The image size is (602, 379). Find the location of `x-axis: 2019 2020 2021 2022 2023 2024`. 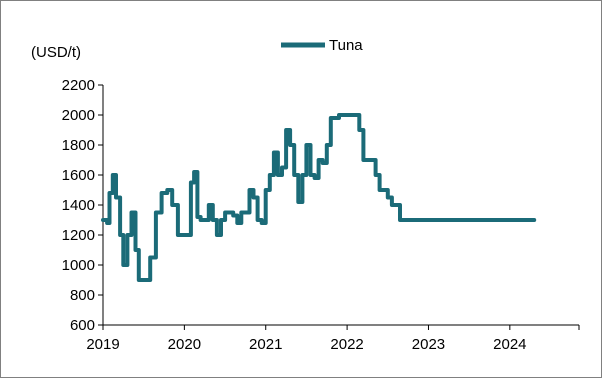

x-axis: 2019 2020 2021 2022 2023 2024 is located at coordinates (333, 338).